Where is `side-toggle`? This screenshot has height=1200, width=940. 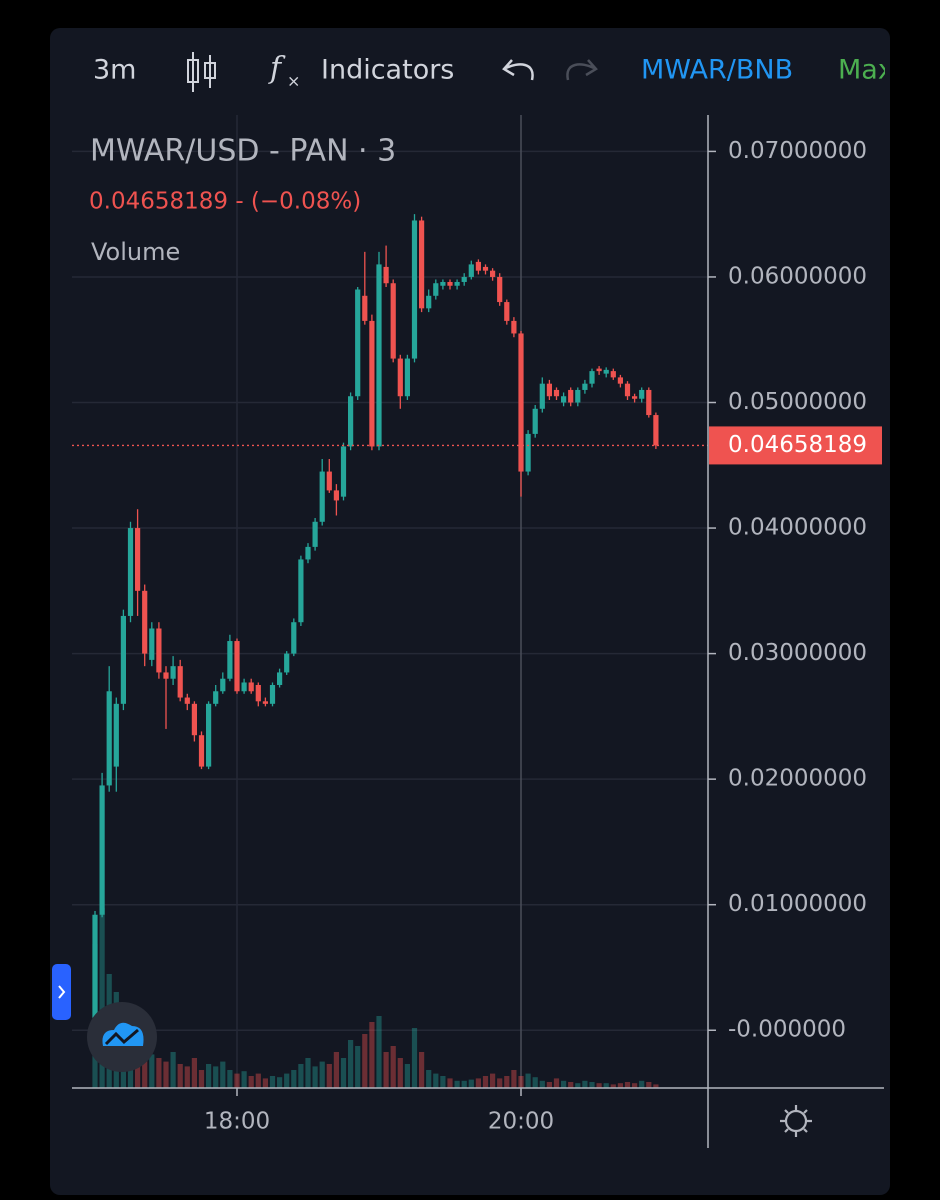 side-toggle is located at coordinates (61, 992).